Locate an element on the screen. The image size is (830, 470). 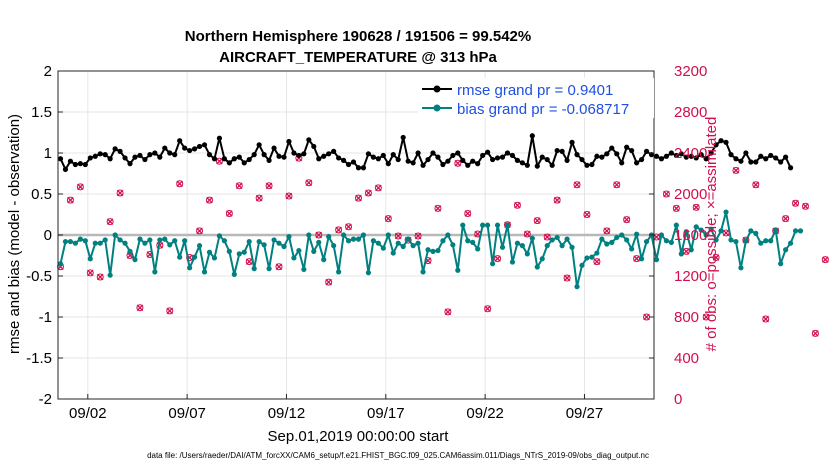
y-left-tick-label: -1.5 is located at coordinates (39, 358).